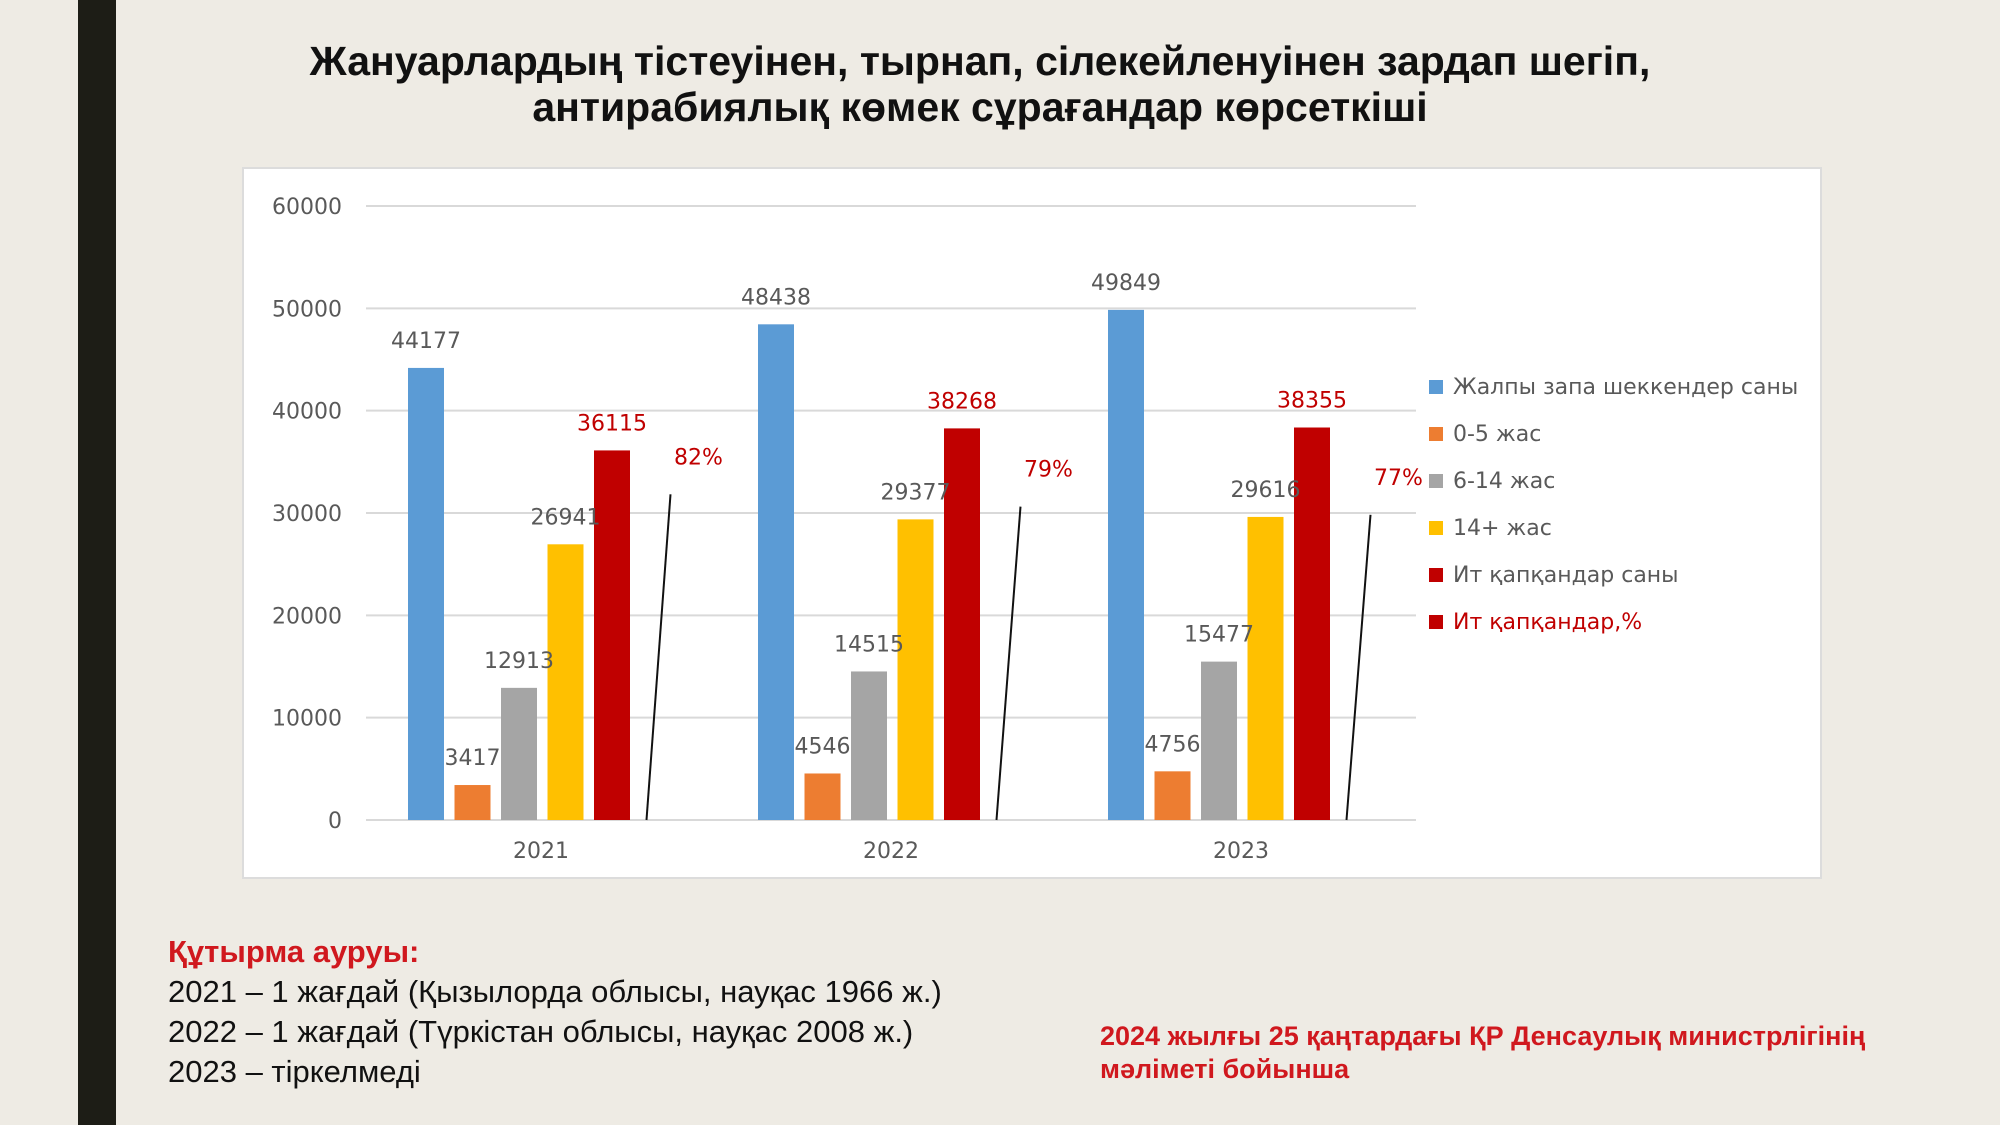  Describe the element at coordinates (823, 746) in the screenshot. I see `data-label-2022-series-1: 4546` at that location.